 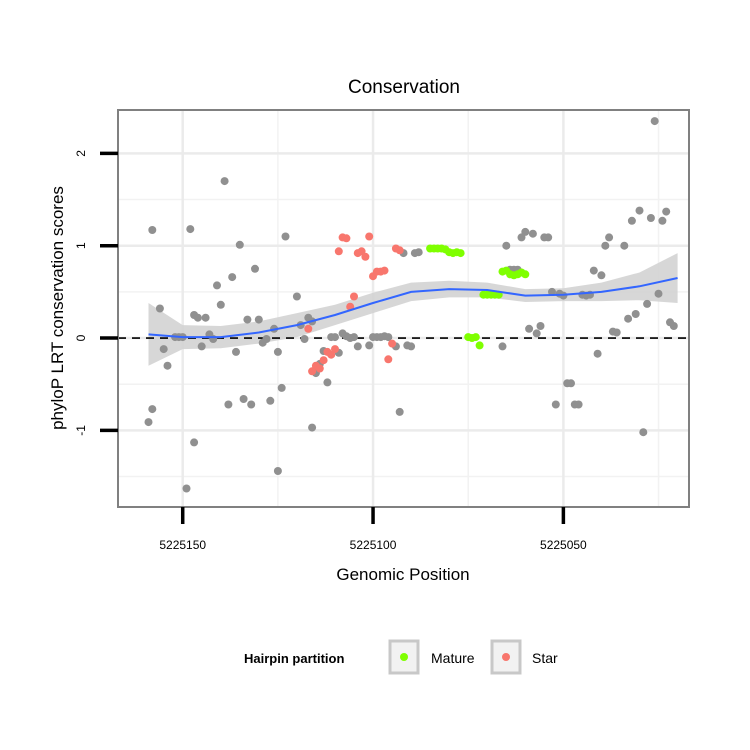 I want to click on legend-title: Hairpin partition, so click(x=294, y=658).